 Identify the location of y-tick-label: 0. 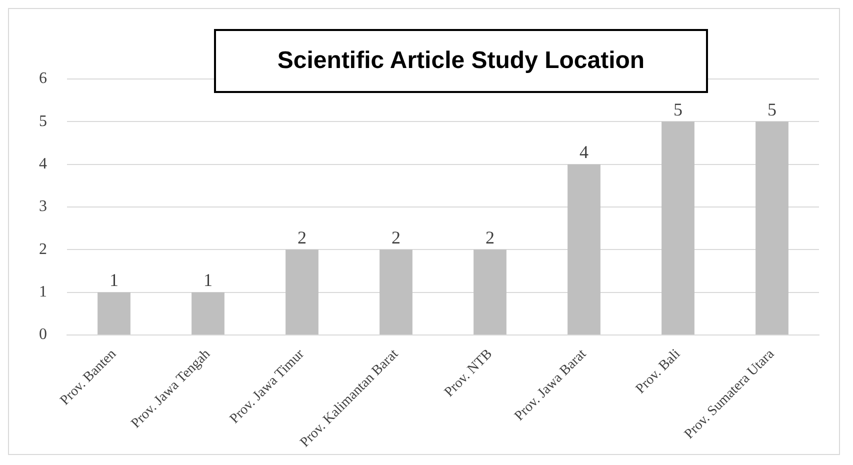
(43, 335).